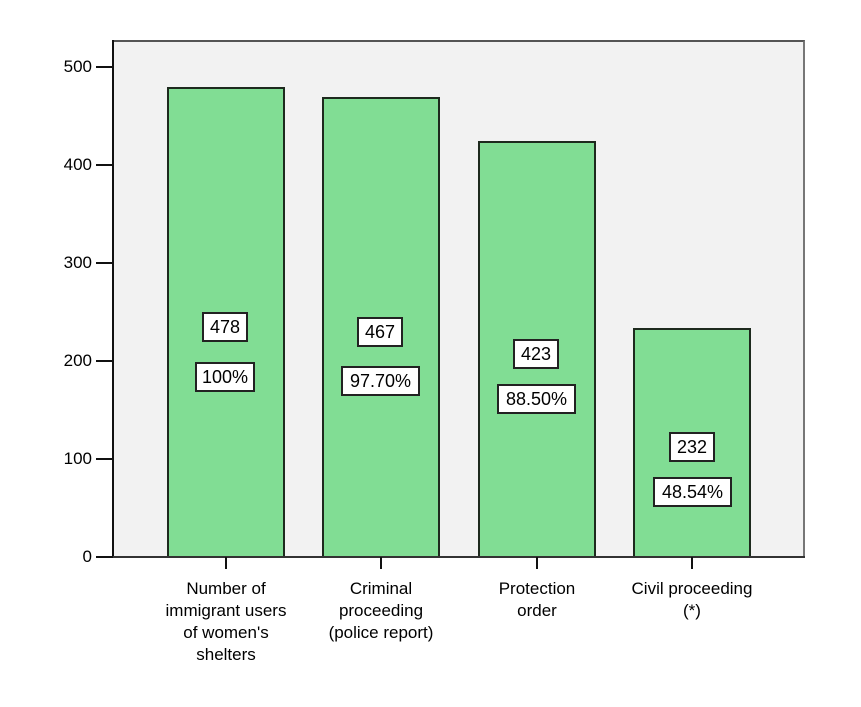 This screenshot has width=861, height=707. I want to click on x-label-criminal-proceeding: Criminal proceeding (police report), so click(381, 611).